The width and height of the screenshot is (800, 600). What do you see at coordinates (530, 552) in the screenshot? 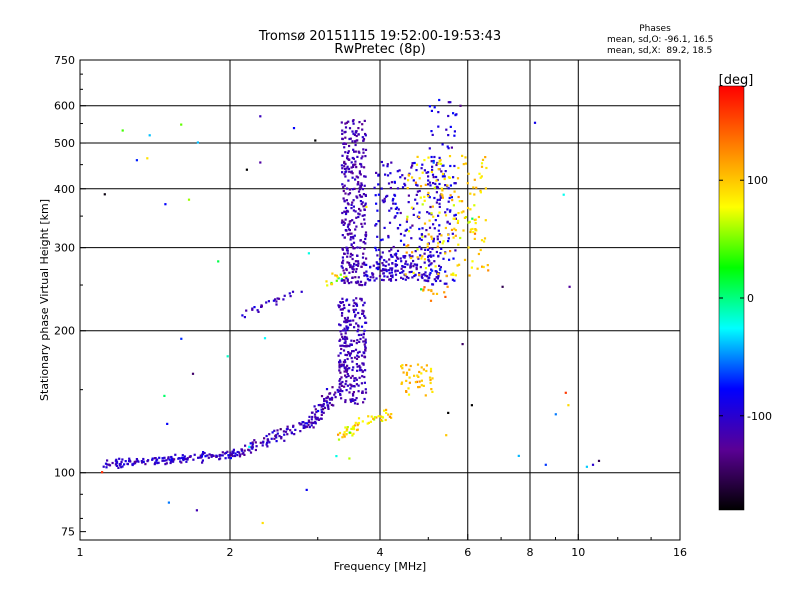
I see `x-tick-label: 8` at bounding box center [530, 552].